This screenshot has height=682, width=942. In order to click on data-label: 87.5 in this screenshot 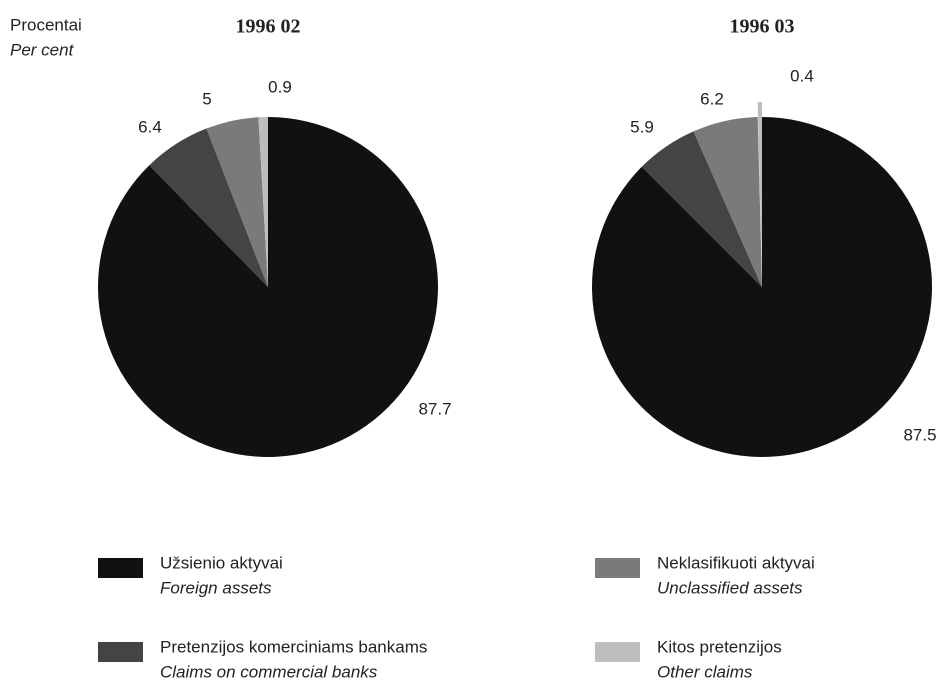, I will do `click(919, 434)`.